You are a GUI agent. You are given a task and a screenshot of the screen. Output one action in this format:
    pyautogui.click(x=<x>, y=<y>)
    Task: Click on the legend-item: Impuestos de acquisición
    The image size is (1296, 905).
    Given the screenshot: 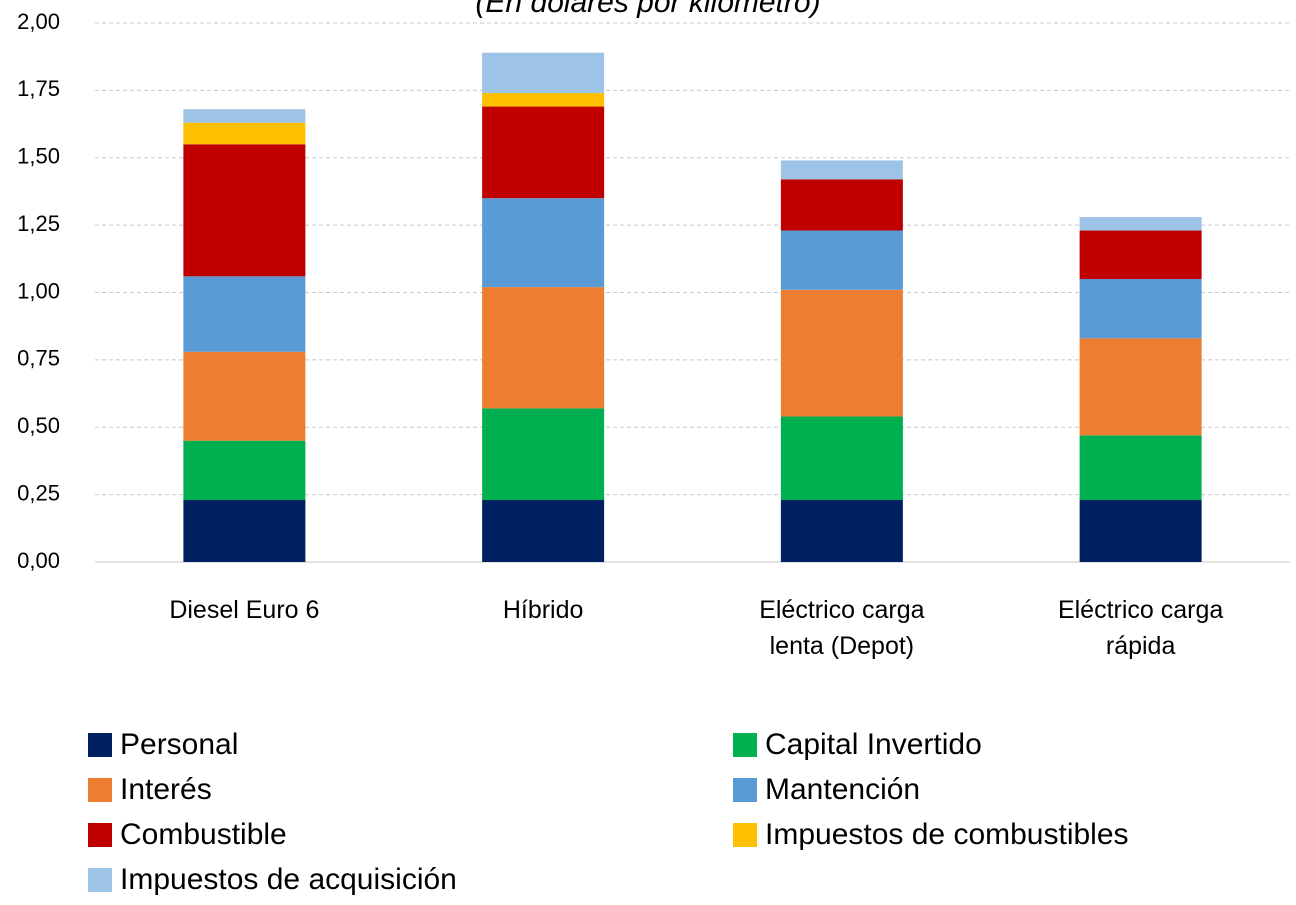 What is the action you would take?
    pyautogui.click(x=272, y=880)
    